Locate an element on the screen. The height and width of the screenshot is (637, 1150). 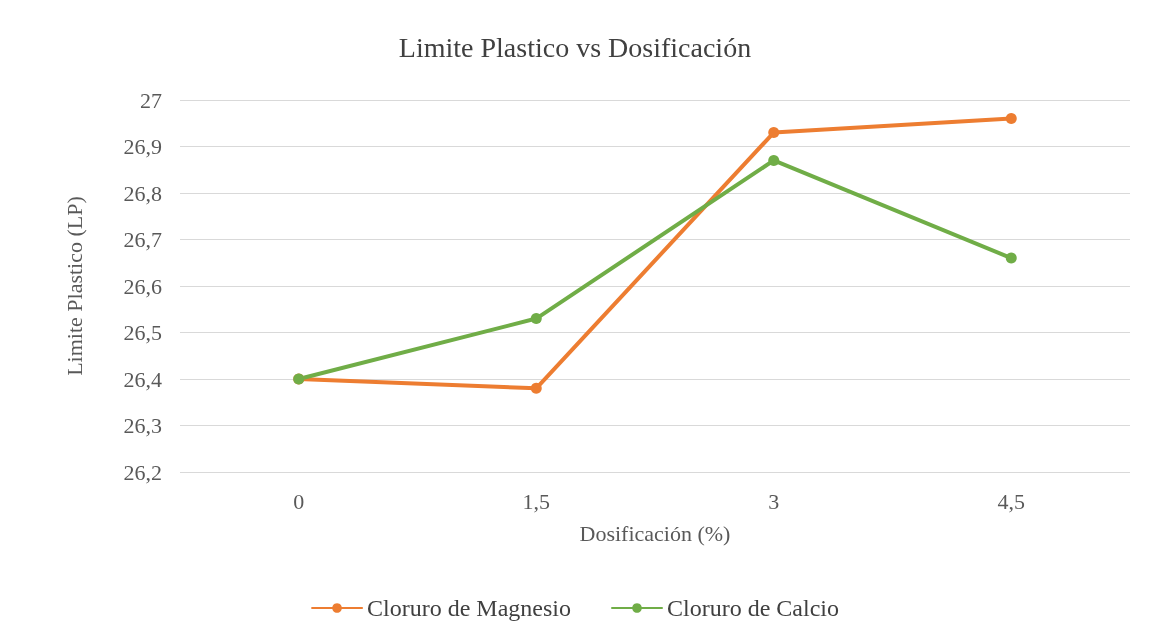
chart-title: Limite Plastico vs Dosificación is located at coordinates (575, 47).